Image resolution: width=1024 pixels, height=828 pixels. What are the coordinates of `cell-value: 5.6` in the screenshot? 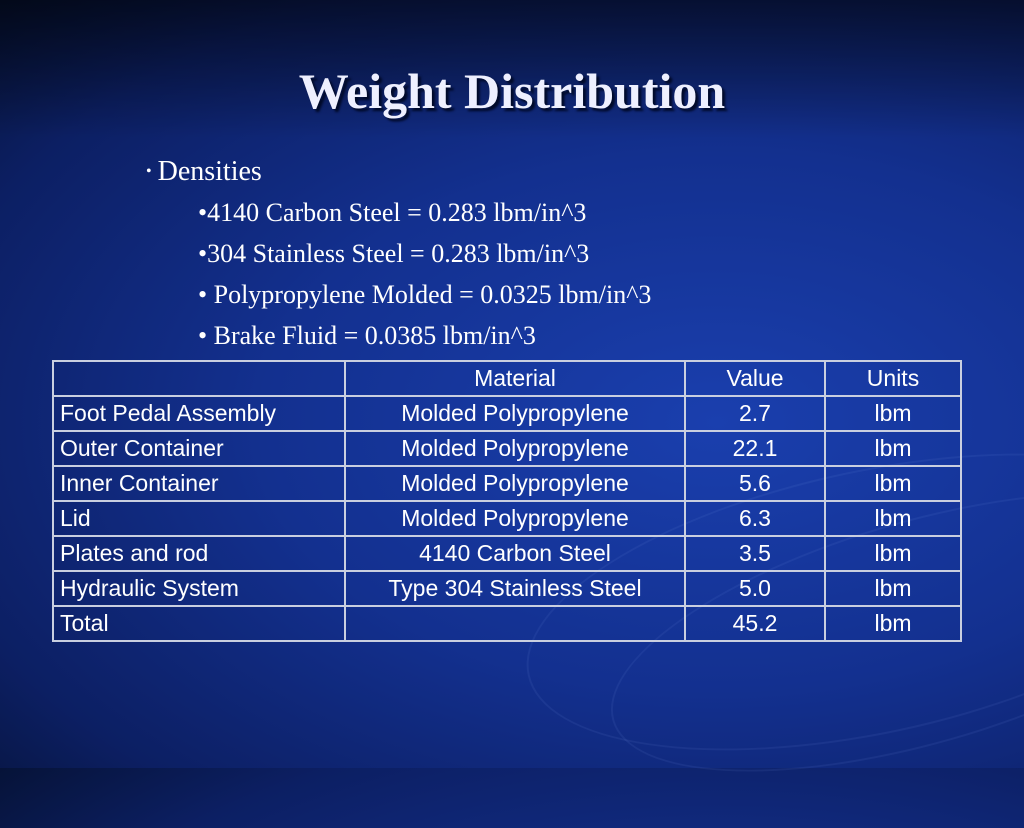 It's located at (755, 483).